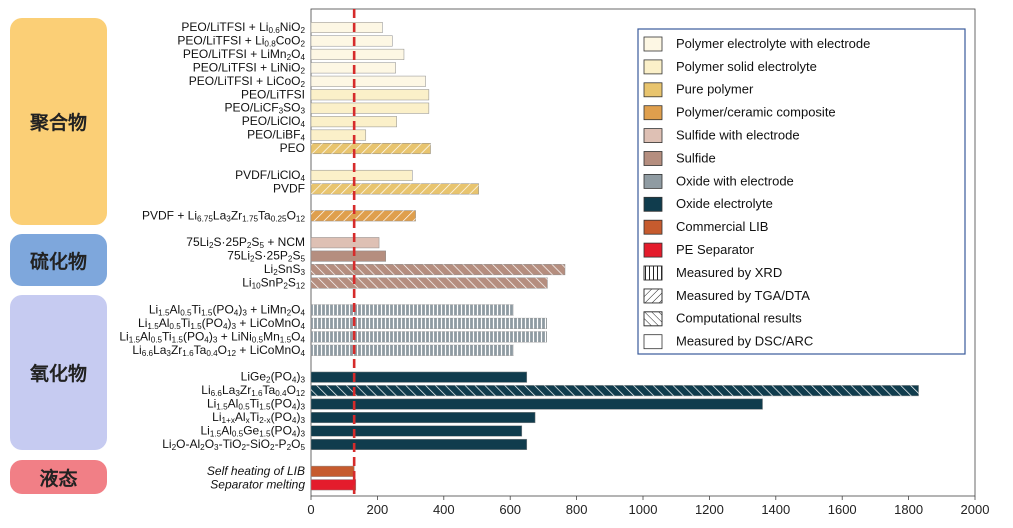 This screenshot has height=528, width=1013. I want to click on legend-label-9: PE Separator, so click(715, 249).